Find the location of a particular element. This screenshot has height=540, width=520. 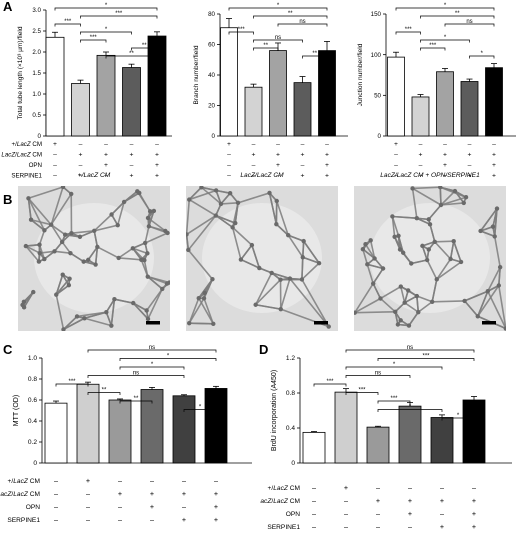

y-tick-label: 0.2 is located at coordinates (32, 442).